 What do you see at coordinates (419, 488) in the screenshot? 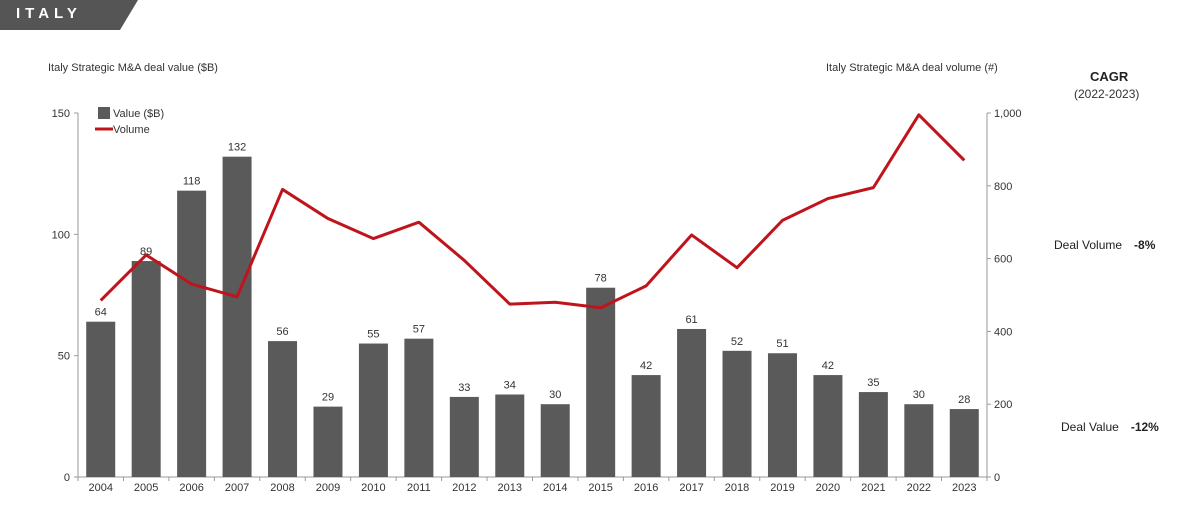
I see `x-tick-label: 2011` at bounding box center [419, 488].